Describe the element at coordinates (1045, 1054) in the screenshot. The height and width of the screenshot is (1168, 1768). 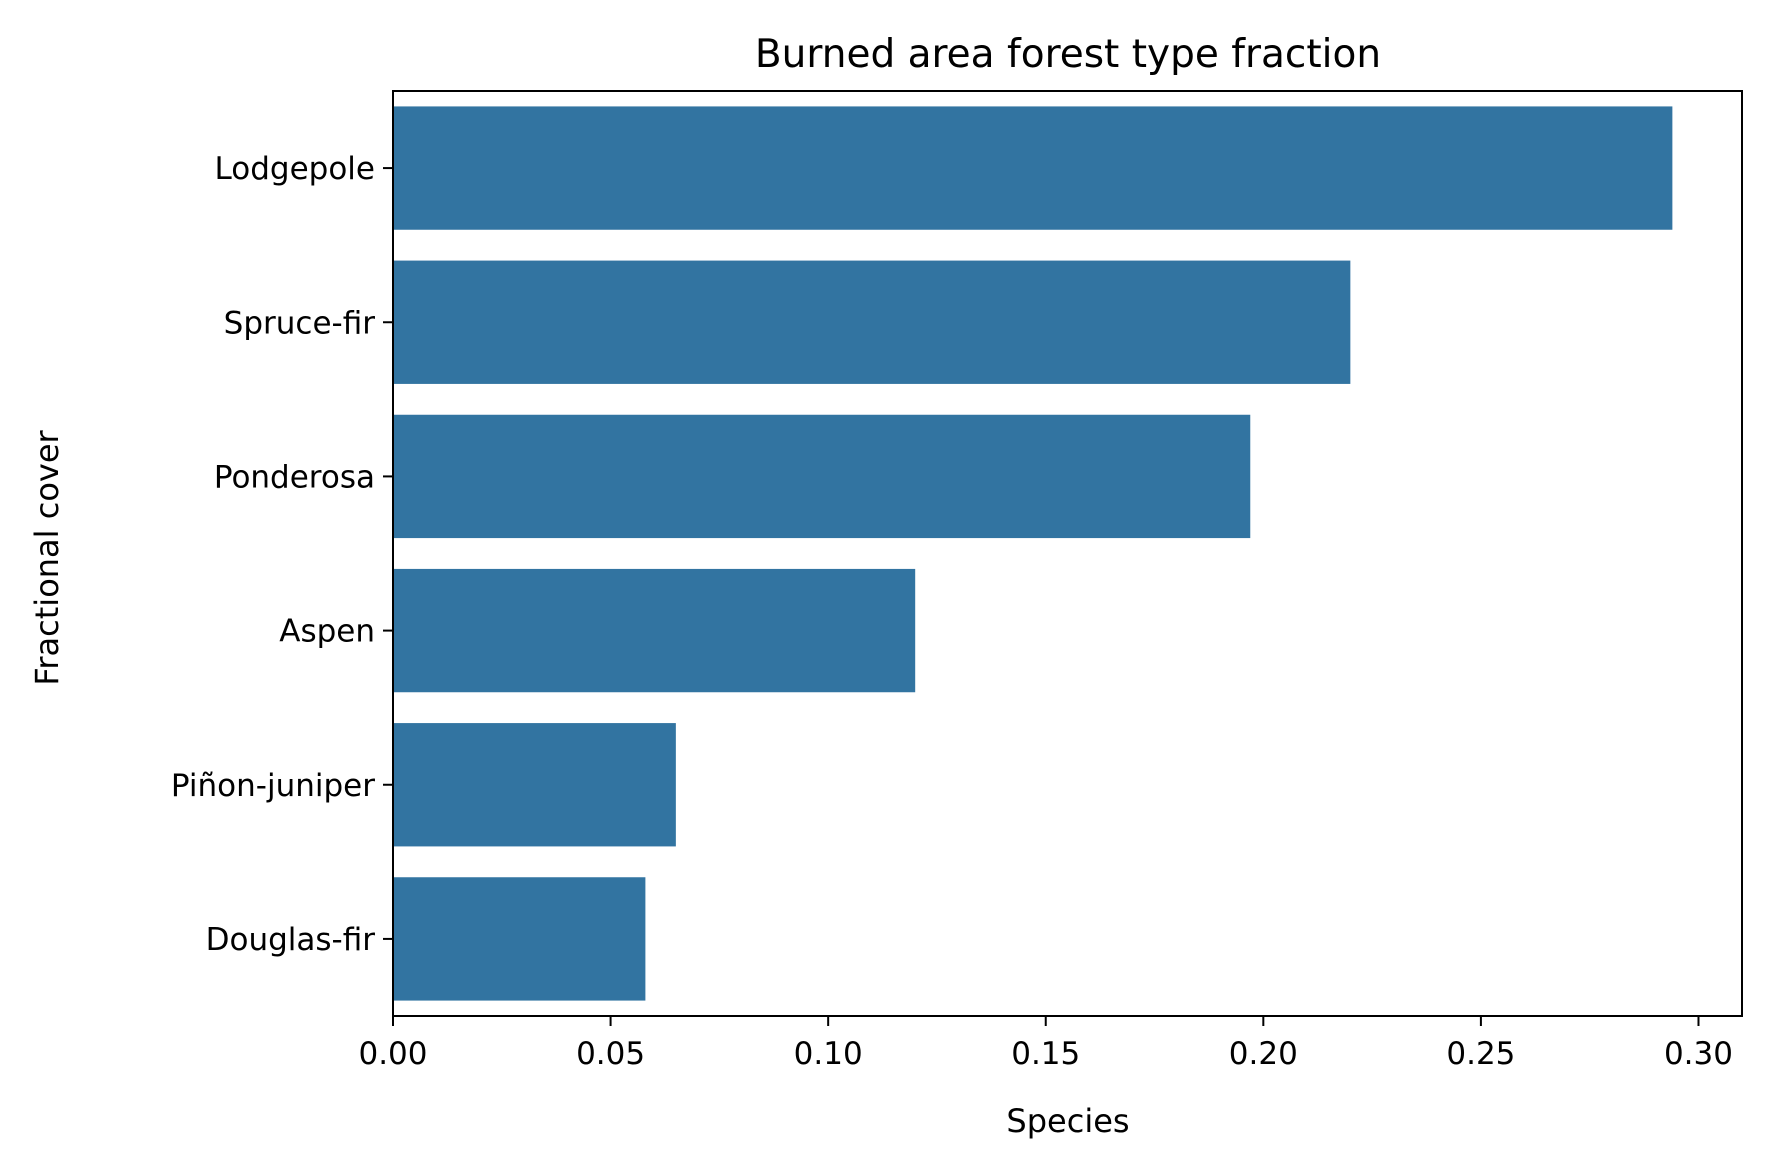
I see `x-tick-label: 0.15` at that location.